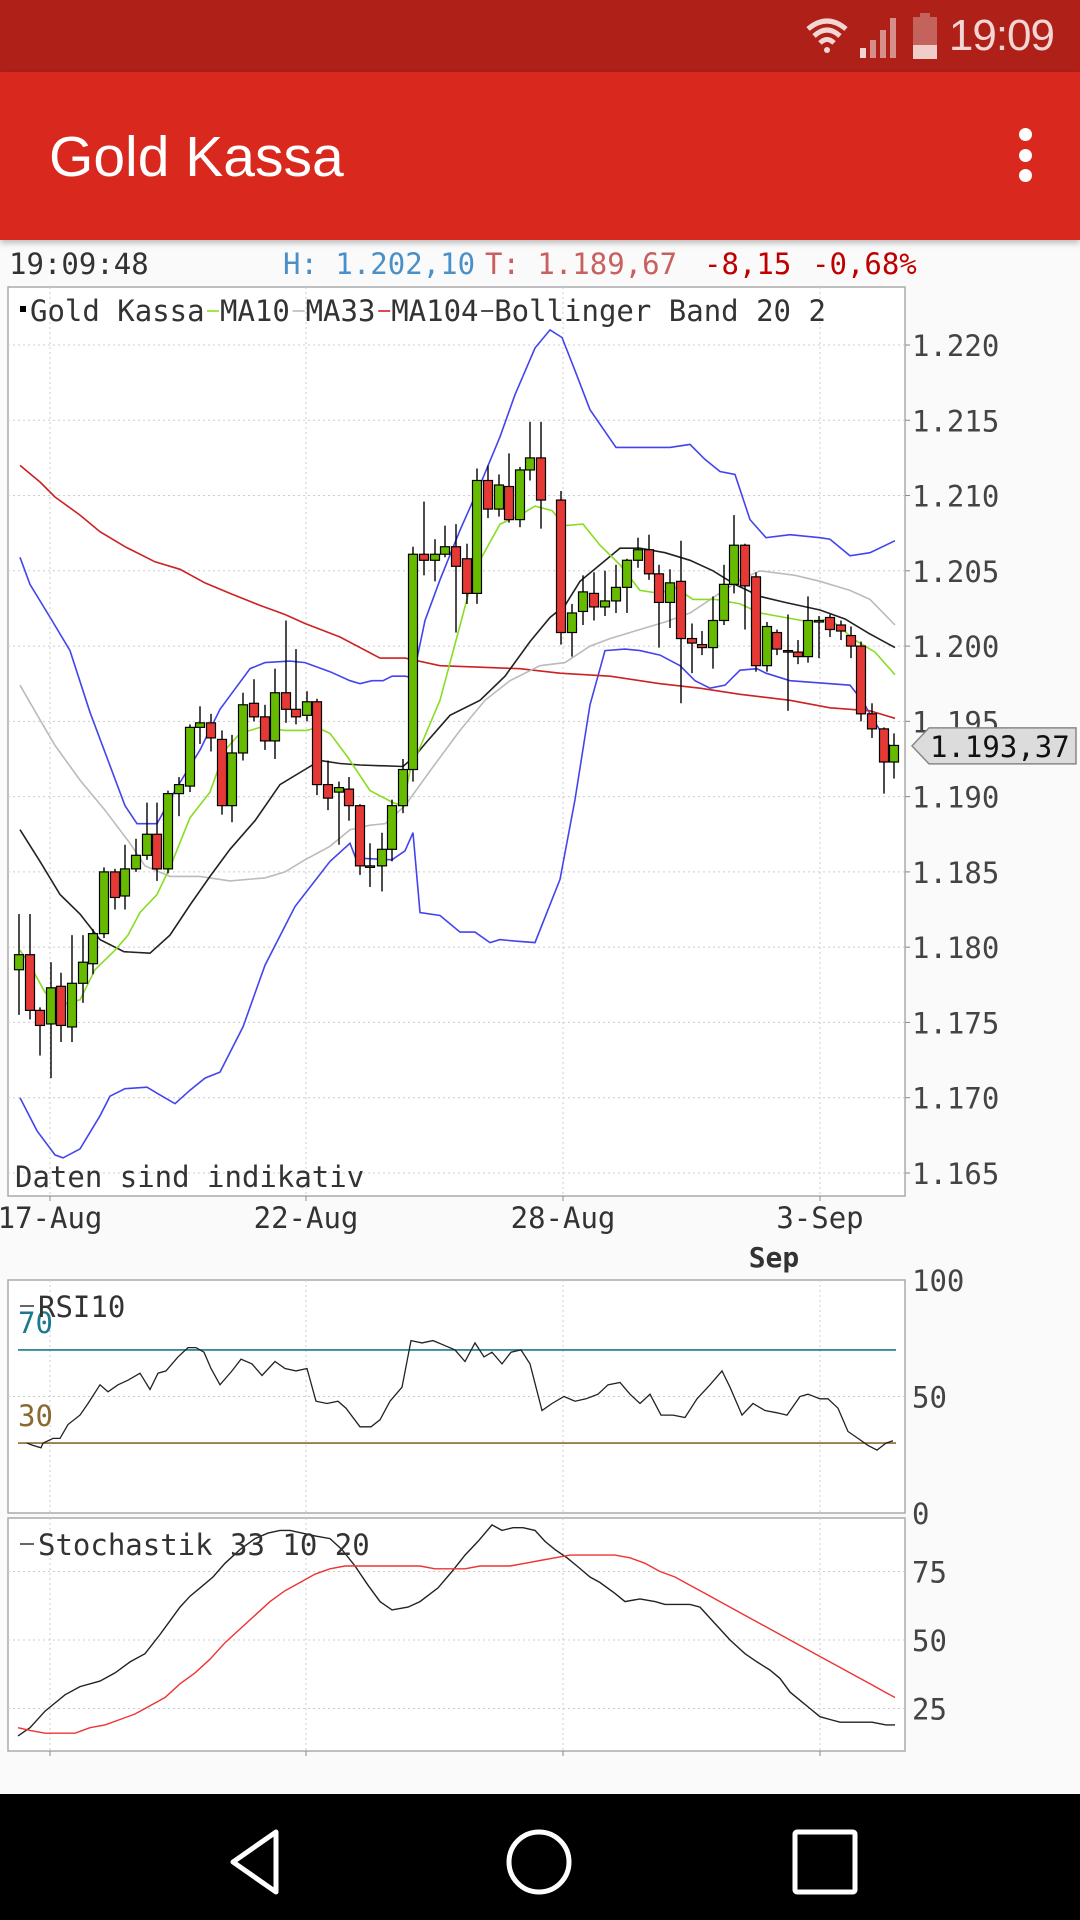 The image size is (1080, 1920). I want to click on back-icon, so click(254, 1862).